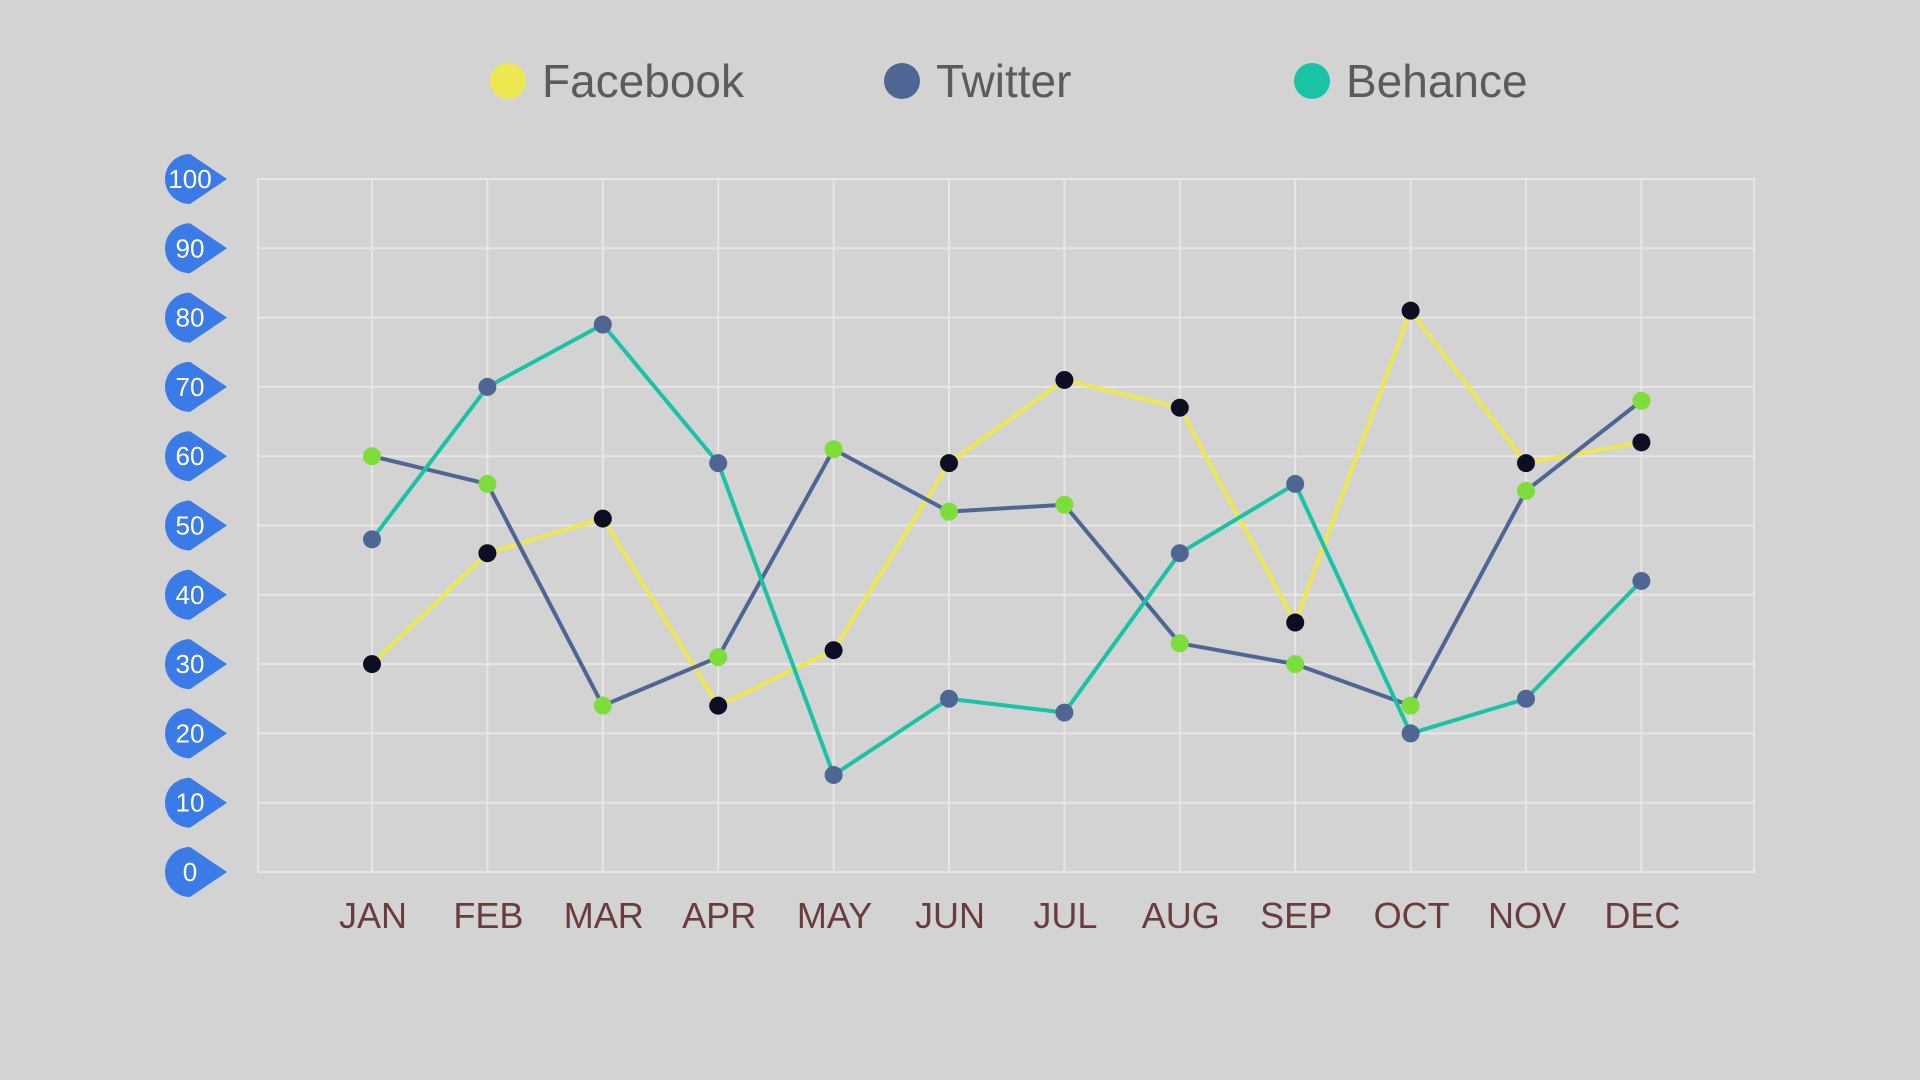 This screenshot has height=1080, width=1920. I want to click on legend-label-behance: Behance, so click(1437, 81).